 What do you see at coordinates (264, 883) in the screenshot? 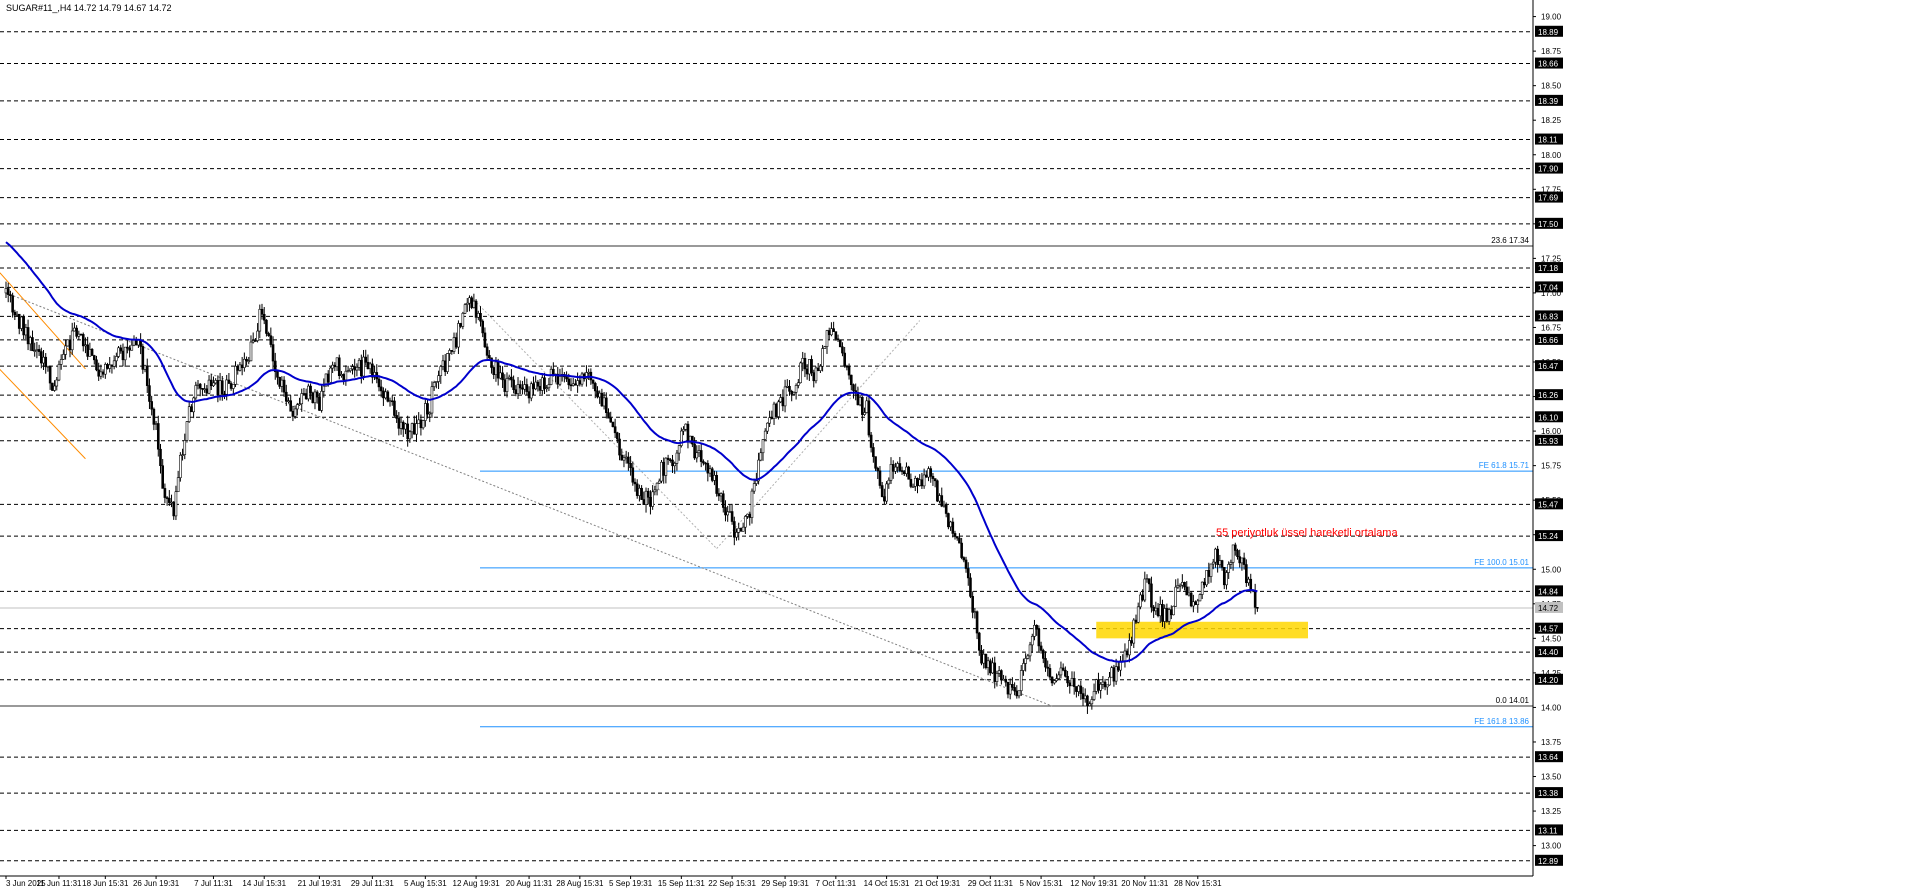
I see `x-tick-label: 14 Jul 15:31` at bounding box center [264, 883].